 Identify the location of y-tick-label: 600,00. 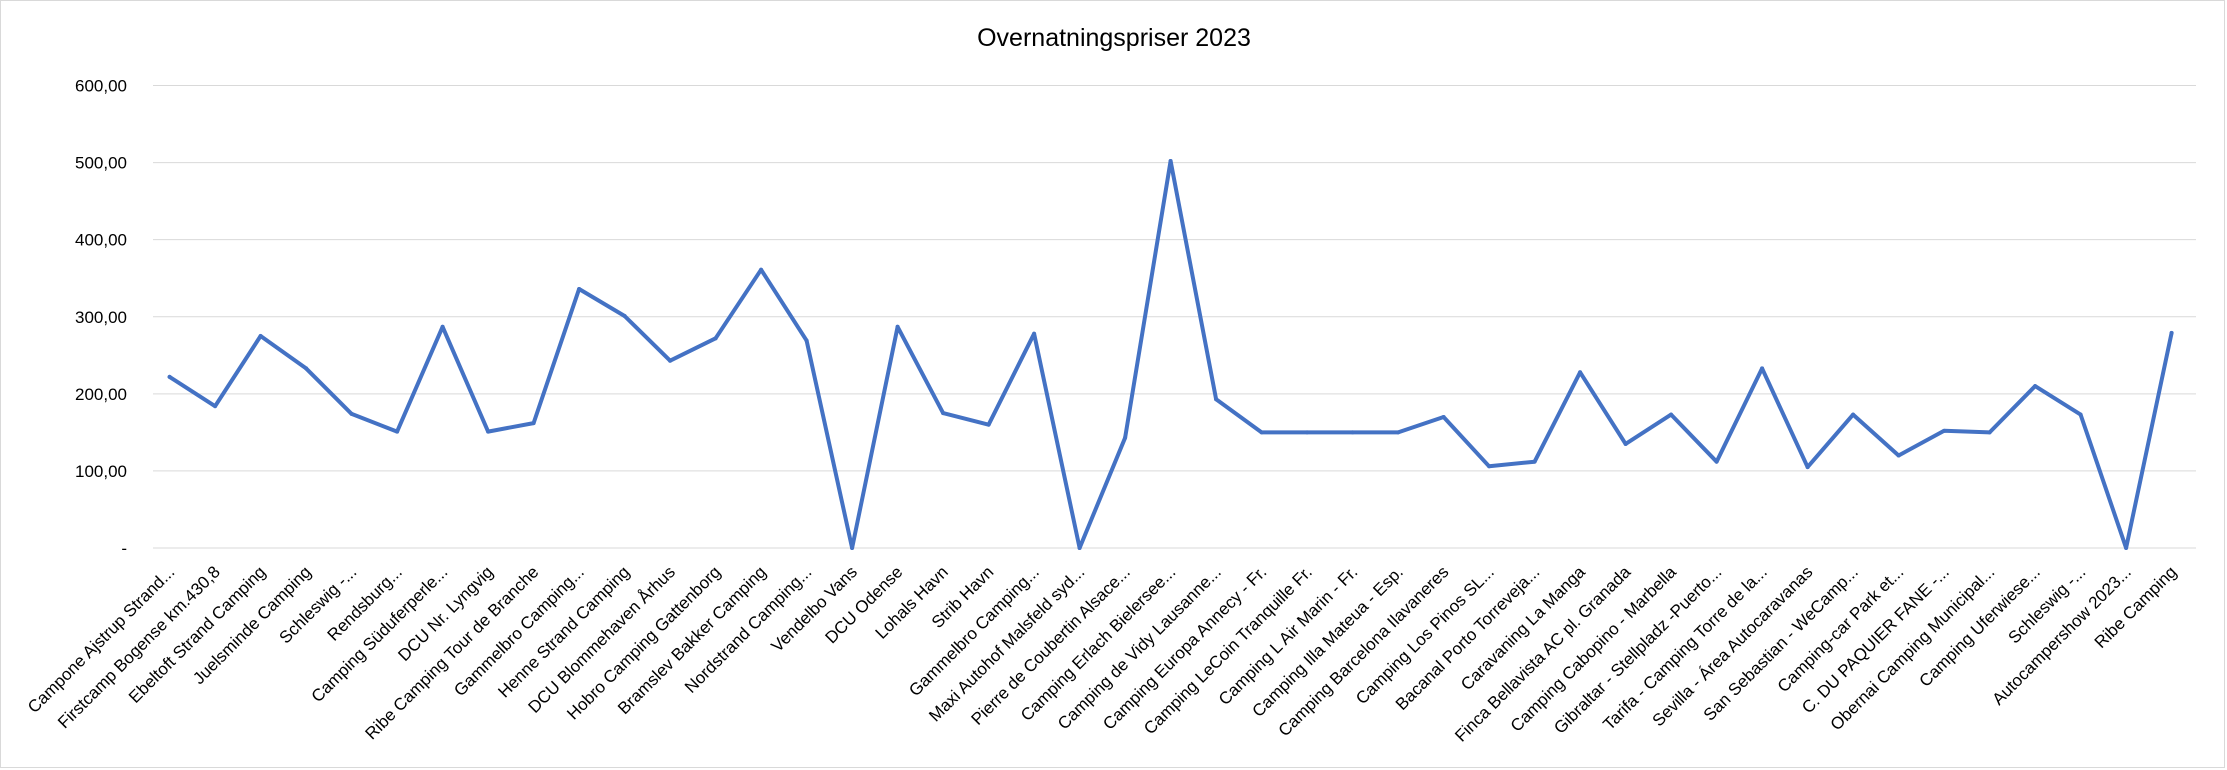
(101, 86).